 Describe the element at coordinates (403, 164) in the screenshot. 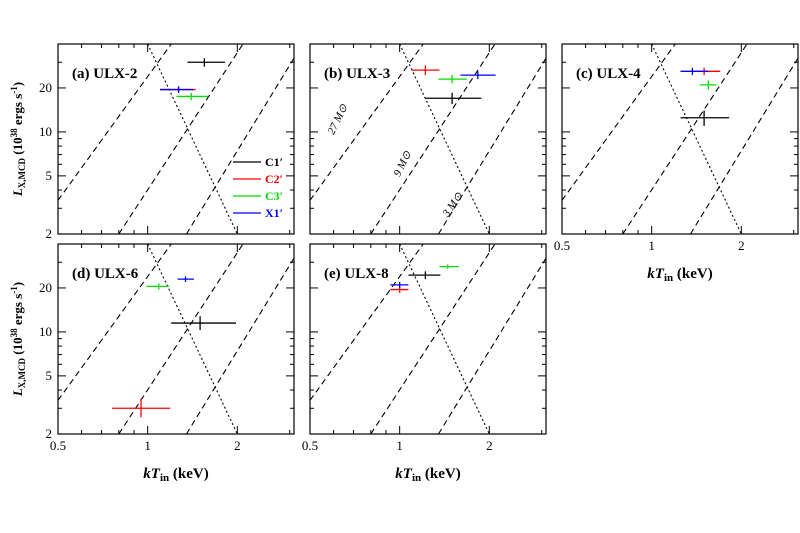

I see `mass-line-label: 9 M⊙` at that location.